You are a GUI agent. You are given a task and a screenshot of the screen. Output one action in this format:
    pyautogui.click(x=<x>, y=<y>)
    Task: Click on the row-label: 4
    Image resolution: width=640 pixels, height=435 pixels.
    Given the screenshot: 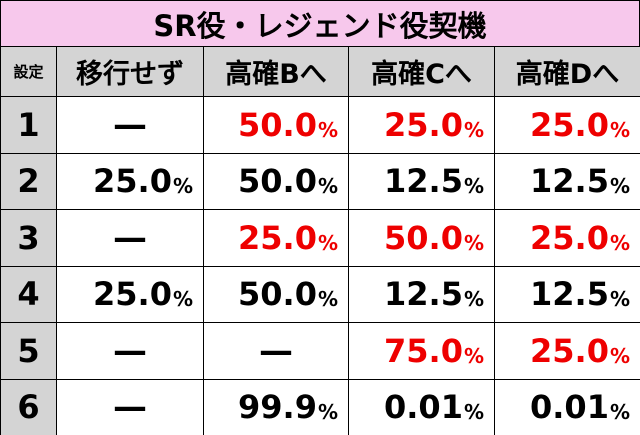 What is the action you would take?
    pyautogui.click(x=28, y=294)
    